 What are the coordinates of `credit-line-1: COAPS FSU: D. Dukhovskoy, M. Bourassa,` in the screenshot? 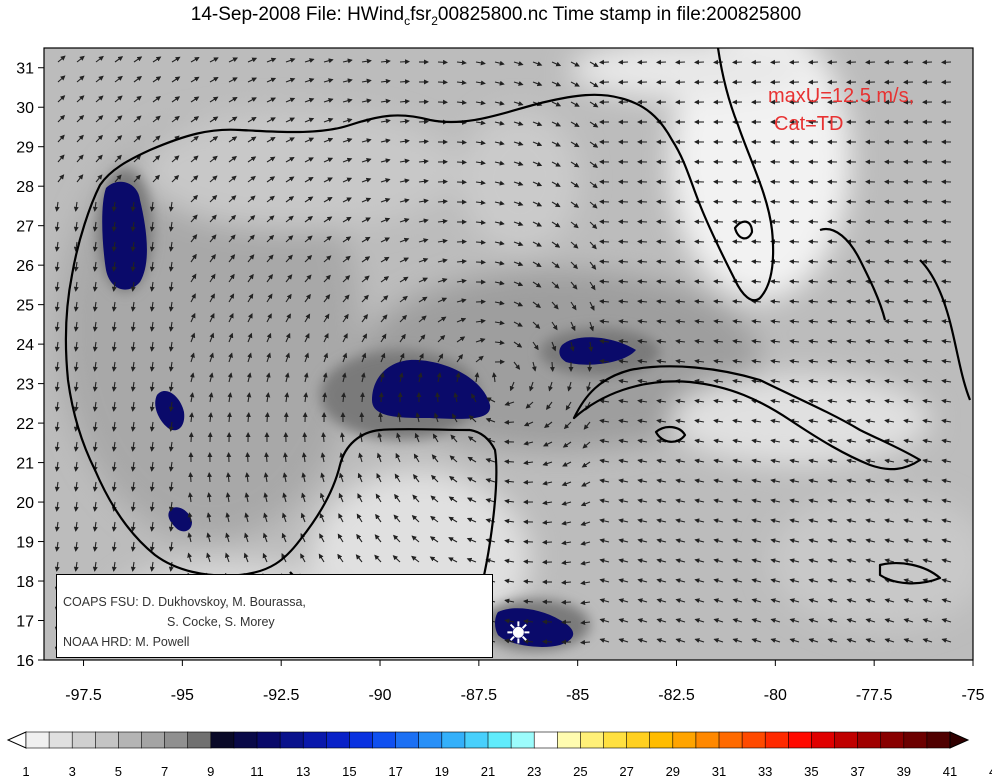 It's located at (184, 602).